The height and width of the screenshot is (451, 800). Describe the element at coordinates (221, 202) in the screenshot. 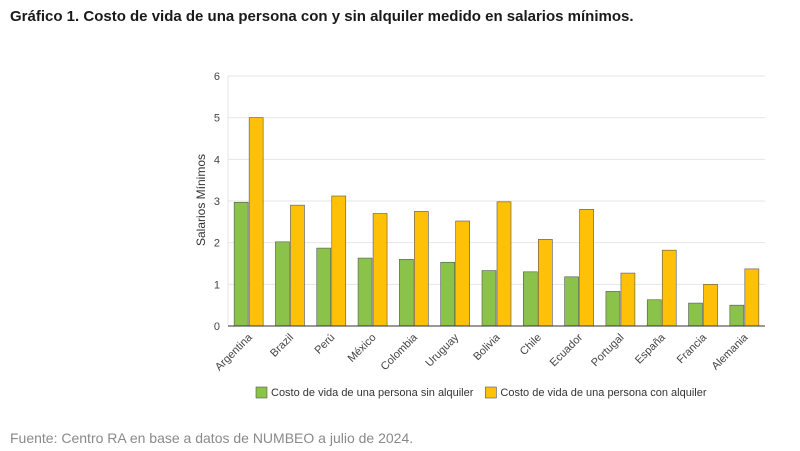

I see `y-axis: 0 1 2 3 4 5 6` at that location.